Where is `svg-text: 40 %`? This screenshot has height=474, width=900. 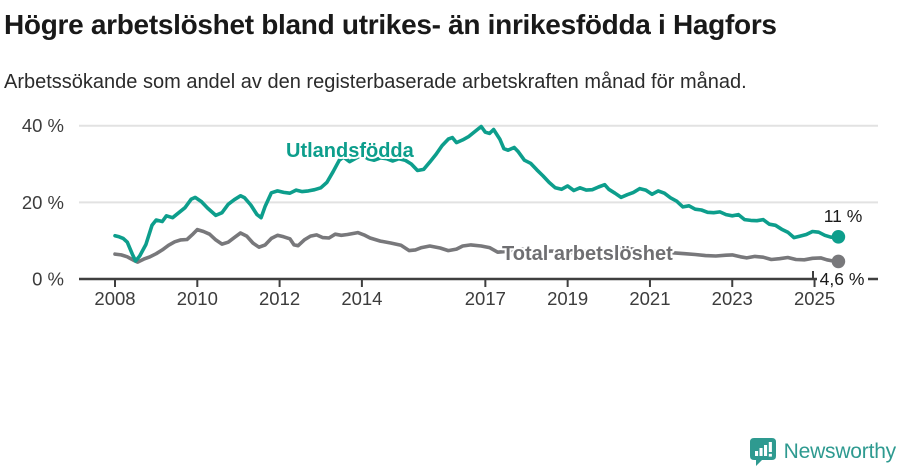
svg-text: 40 % is located at coordinates (43, 125).